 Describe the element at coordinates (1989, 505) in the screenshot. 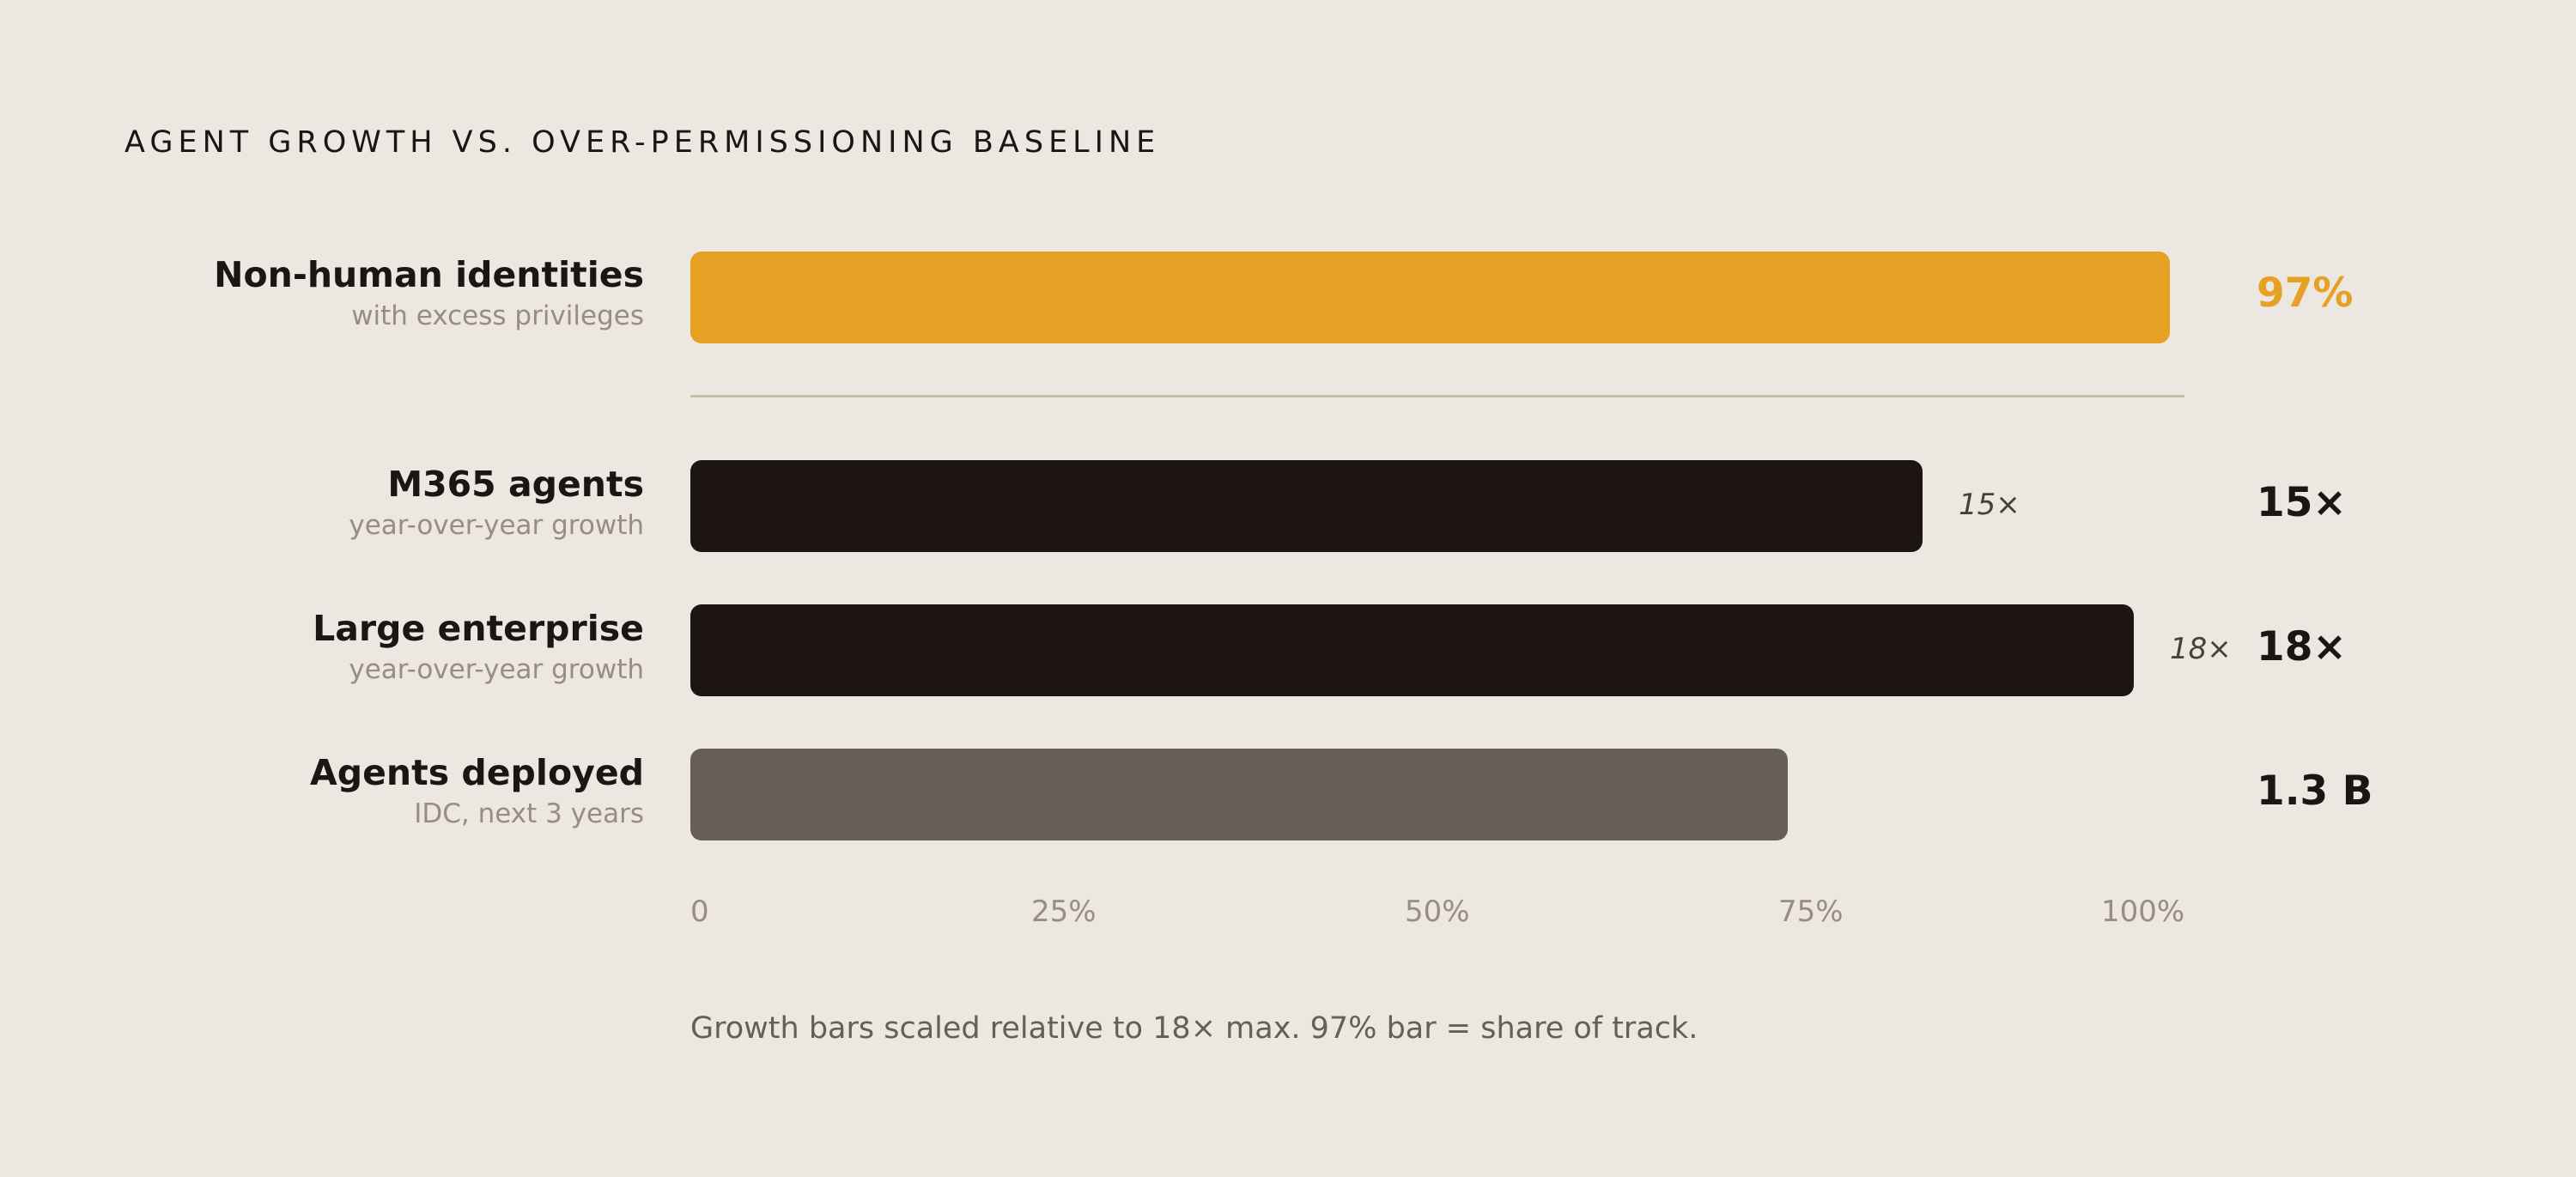

I see `bar-note-m365-agents: 15×` at that location.